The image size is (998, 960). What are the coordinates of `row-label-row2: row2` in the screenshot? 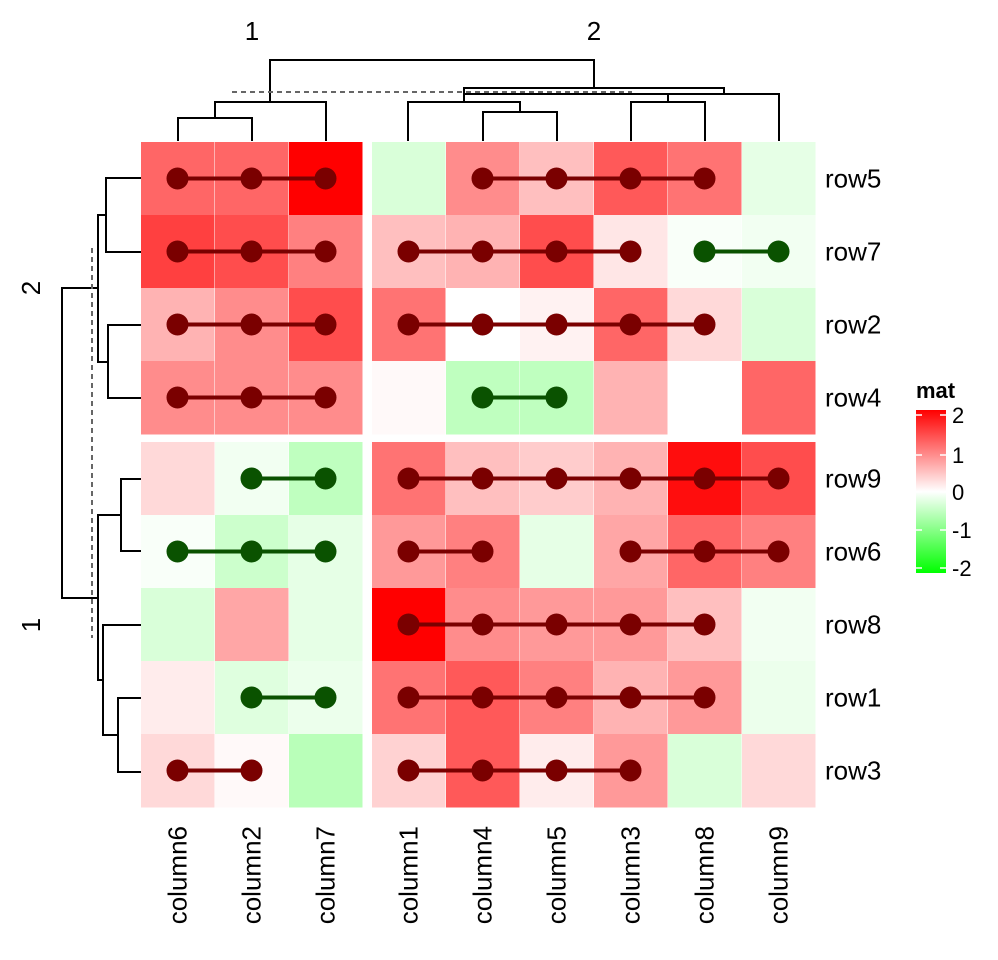 It's located at (853, 325).